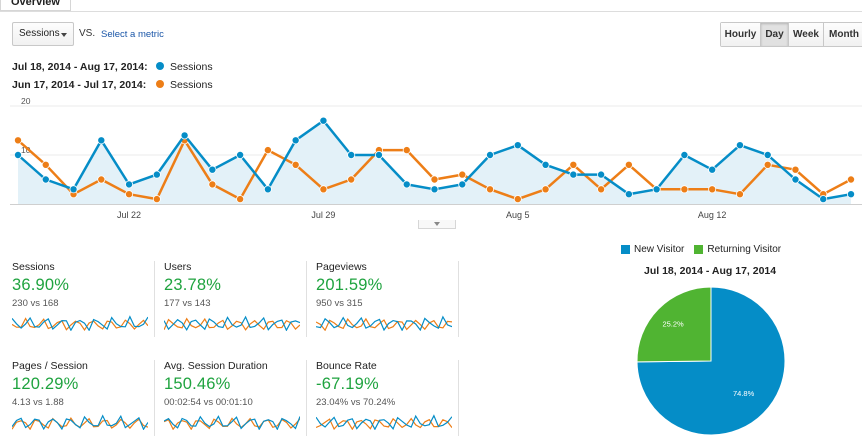 Image resolution: width=862 pixels, height=443 pixels. I want to click on select-metric-link: Select a metric, so click(132, 34).